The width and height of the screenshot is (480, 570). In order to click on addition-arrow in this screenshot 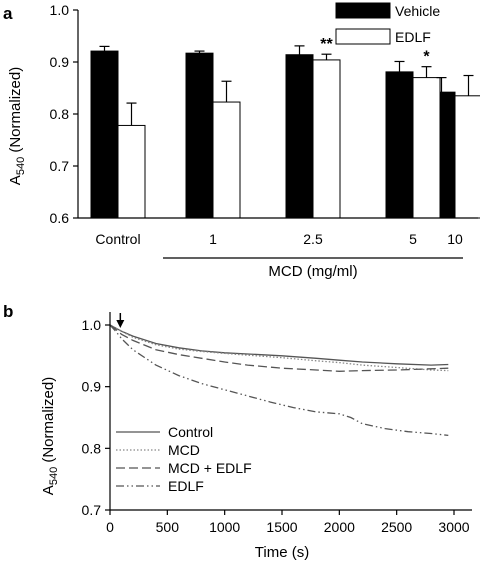, I will do `click(120, 320)`.